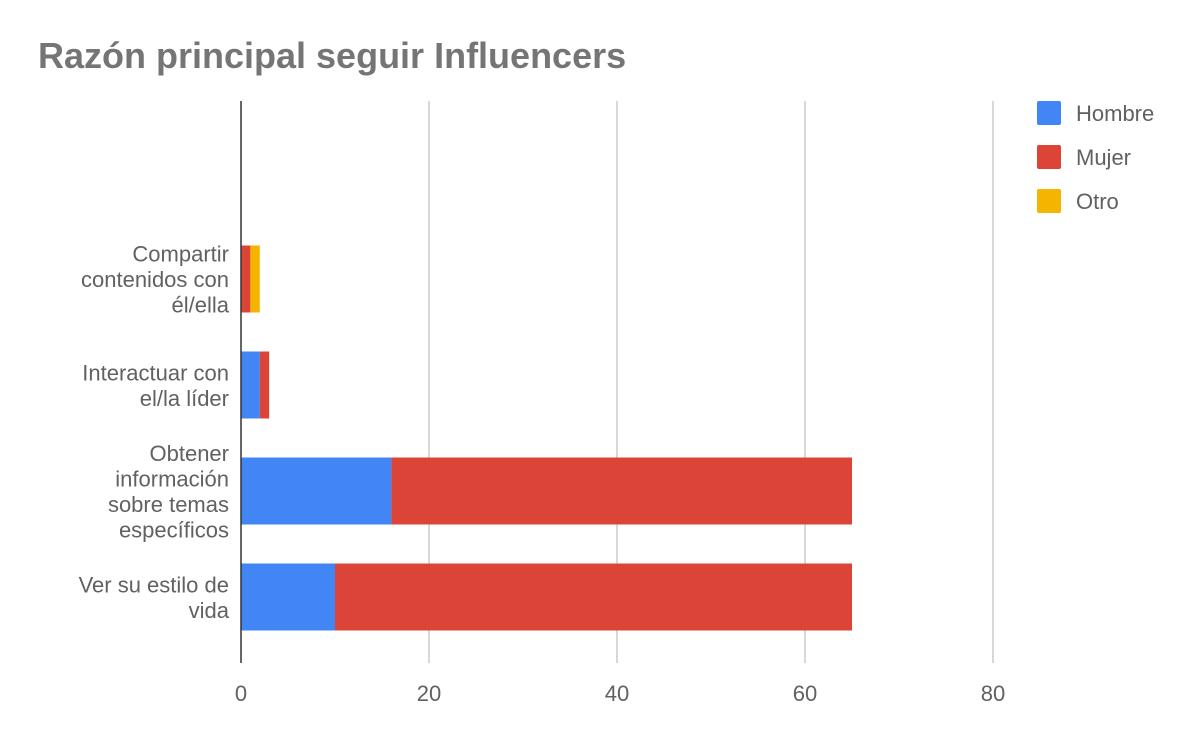  I want to click on legend-swatch-otro, so click(1049, 201).